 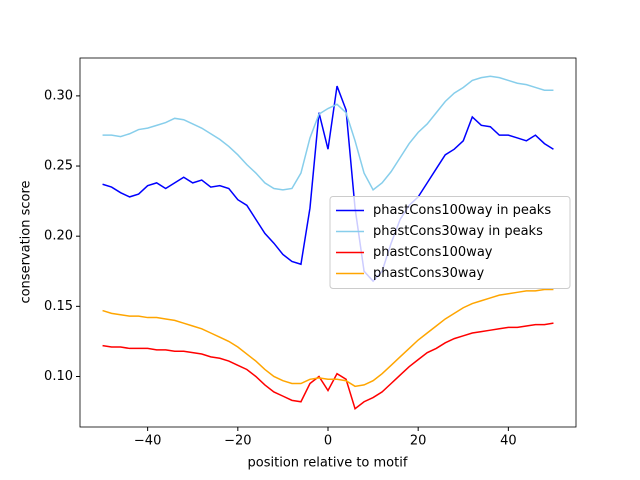 I want to click on y-tick-label: 0.15, so click(x=58, y=306).